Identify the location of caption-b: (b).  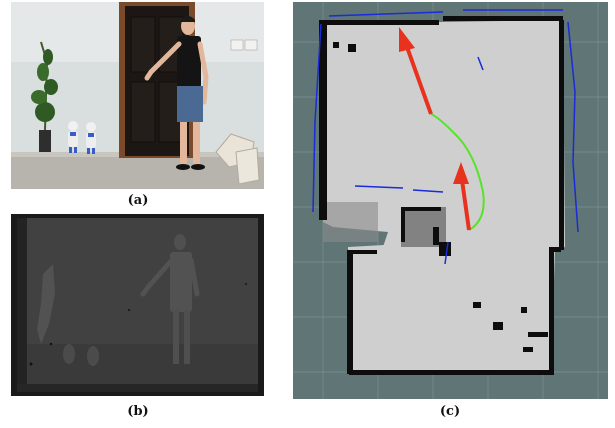
(138, 411).